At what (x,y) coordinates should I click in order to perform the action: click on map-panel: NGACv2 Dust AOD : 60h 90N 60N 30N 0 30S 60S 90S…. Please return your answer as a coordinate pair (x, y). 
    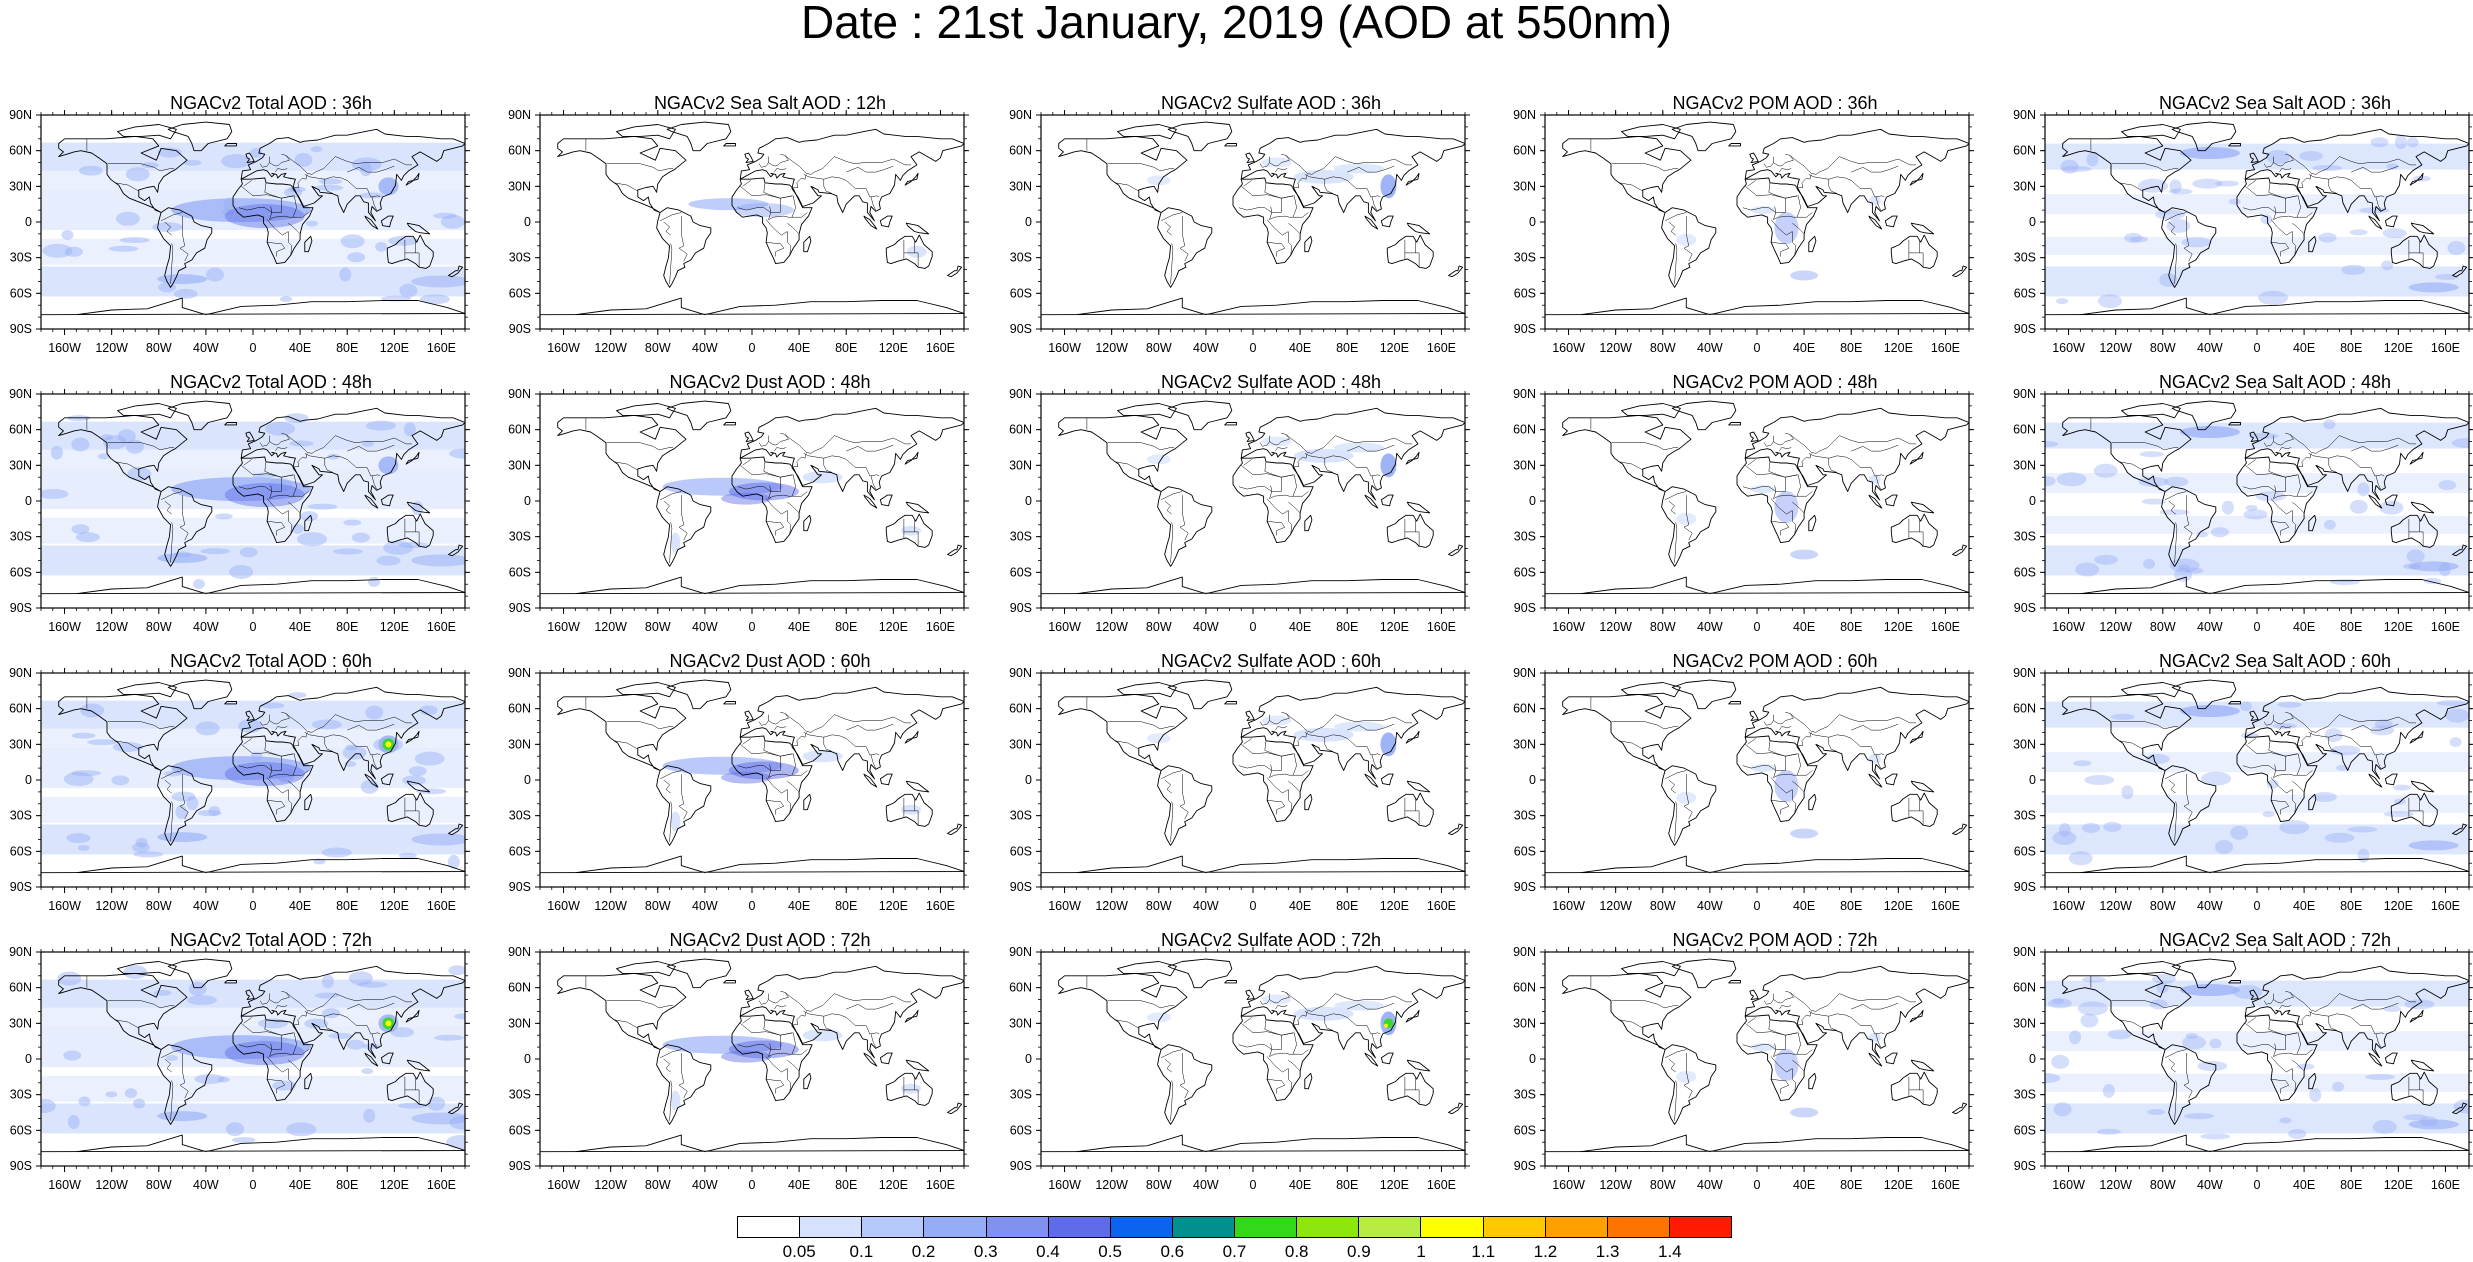
    Looking at the image, I should click on (739, 788).